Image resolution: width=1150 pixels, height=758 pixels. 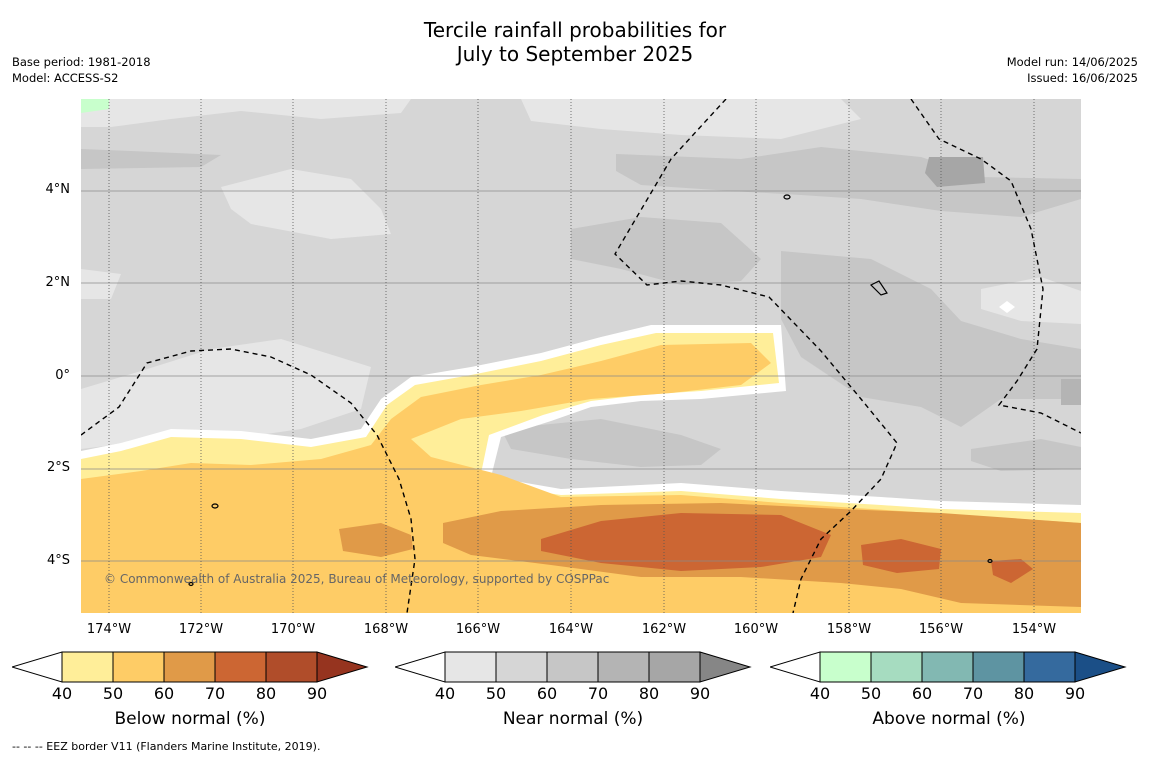 What do you see at coordinates (756, 629) in the screenshot?
I see `lon-label-160w: 160°W` at bounding box center [756, 629].